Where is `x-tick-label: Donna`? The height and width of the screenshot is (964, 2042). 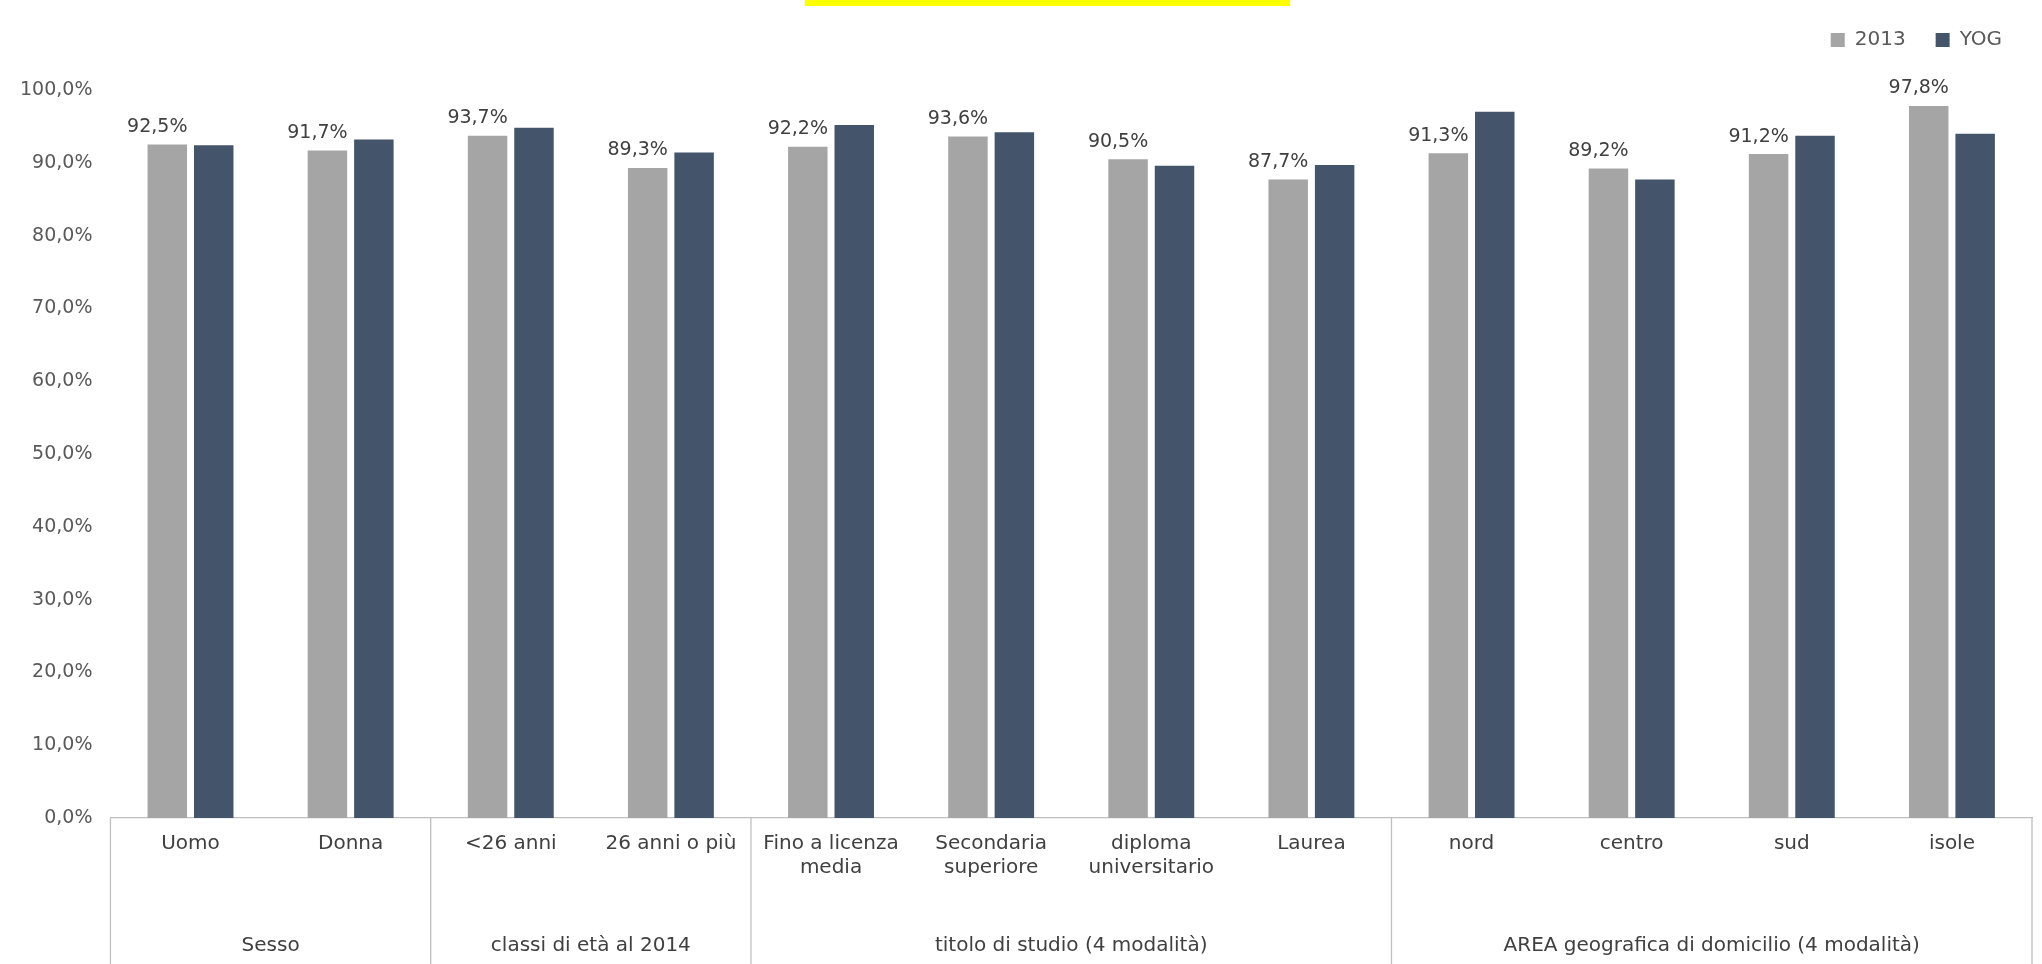 x-tick-label: Donna is located at coordinates (351, 842).